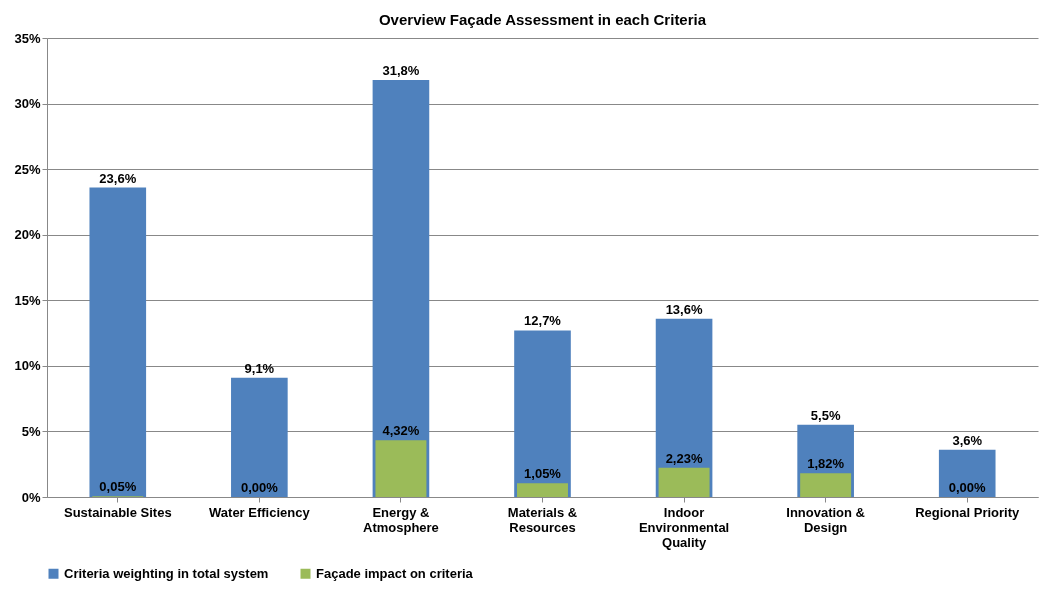 The image size is (1051, 594). I want to click on y-tick-label: 30%, so click(27, 104).